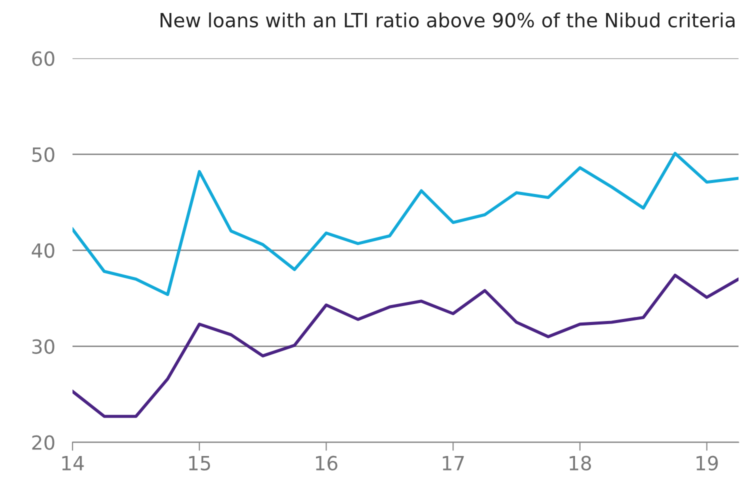 This screenshot has height=486, width=740. I want to click on y-tick-label: 20, so click(43, 442).